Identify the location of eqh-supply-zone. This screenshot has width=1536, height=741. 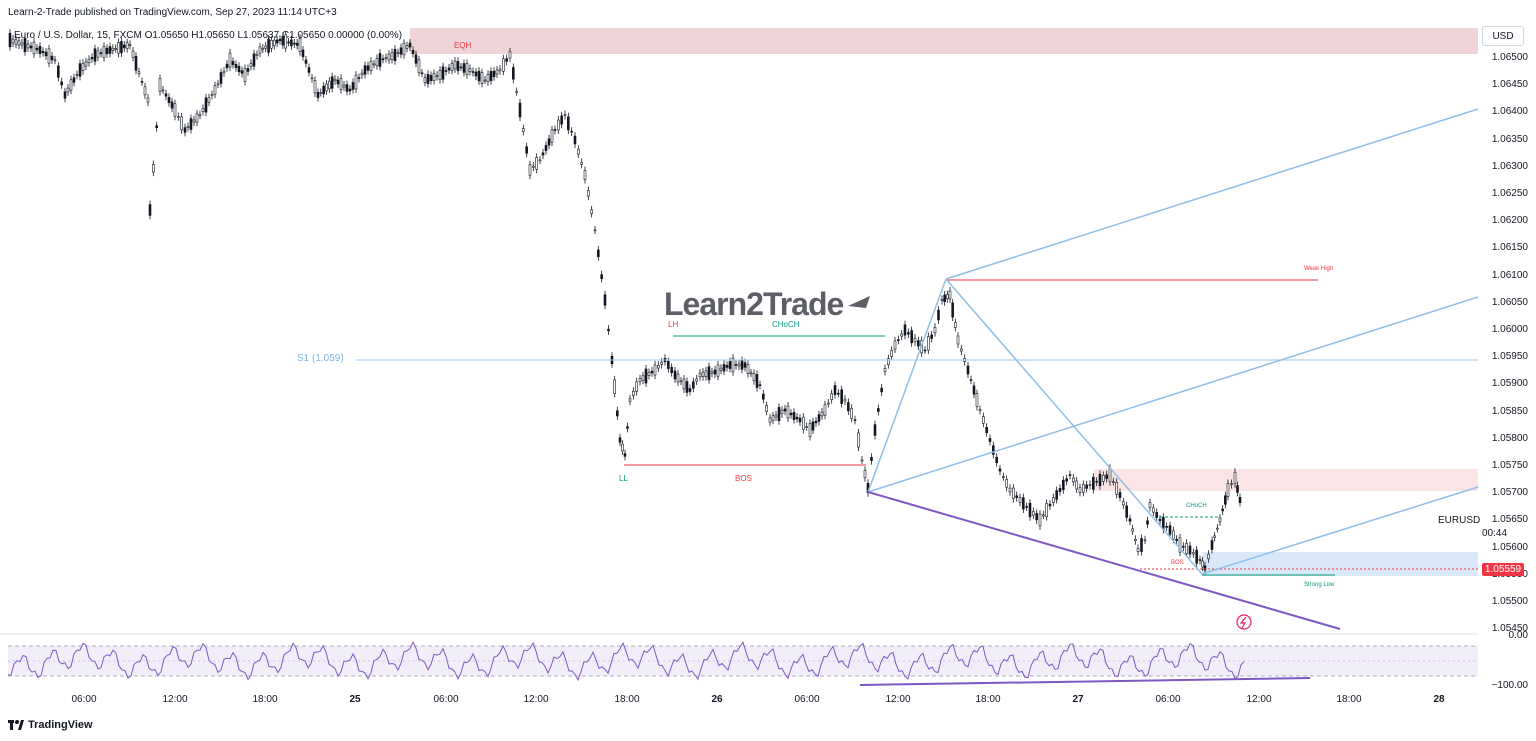
(944, 41).